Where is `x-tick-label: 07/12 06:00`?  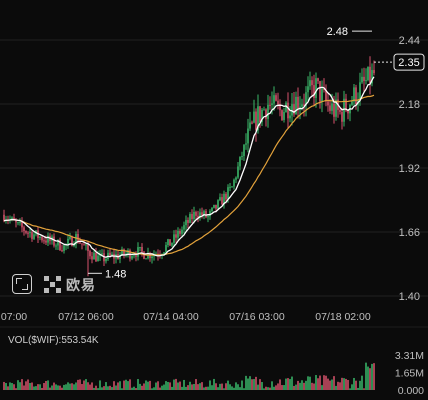
x-tick-label: 07/12 06:00 is located at coordinates (86, 317).